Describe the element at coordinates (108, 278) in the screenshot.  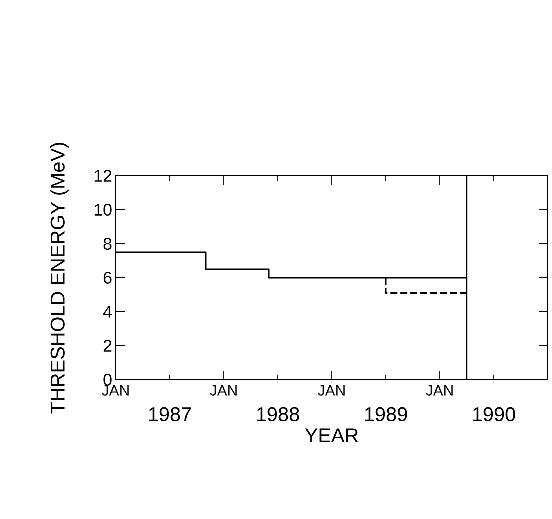
I see `y-tick-label: 6` at that location.